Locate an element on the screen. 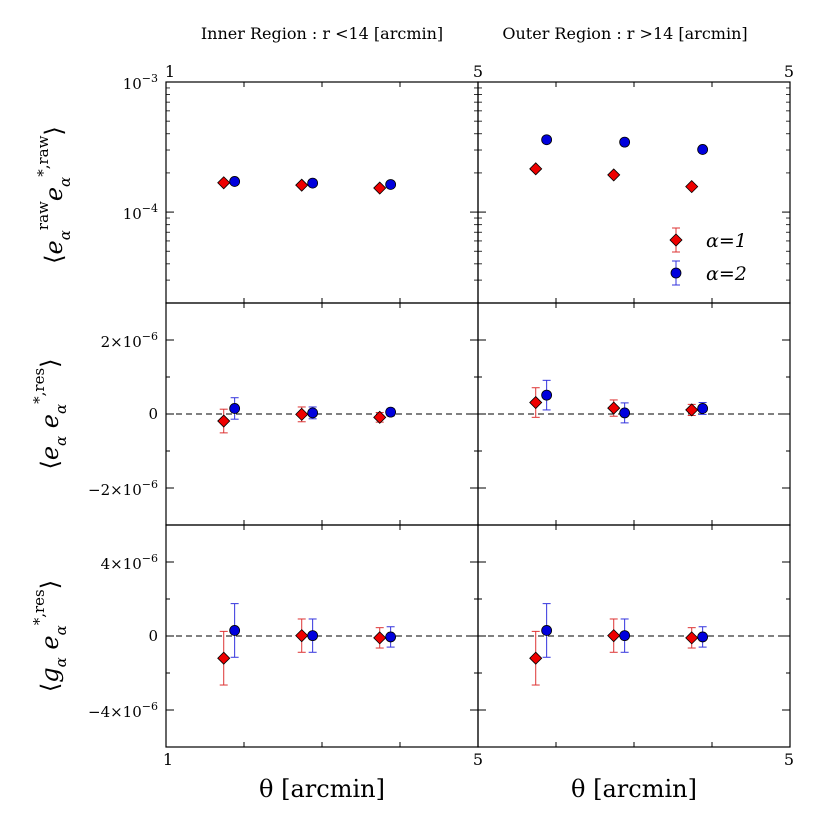  y-tick-label: −4×10⁻⁶ is located at coordinates (123, 710).